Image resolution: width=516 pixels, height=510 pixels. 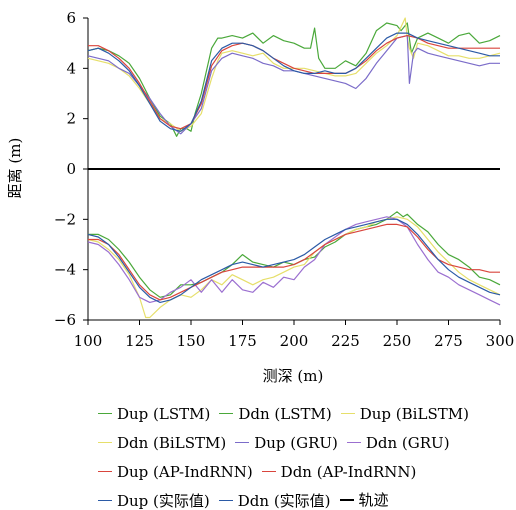 I want to click on legend-item: Dup (BiLSTM), so click(x=405, y=414).